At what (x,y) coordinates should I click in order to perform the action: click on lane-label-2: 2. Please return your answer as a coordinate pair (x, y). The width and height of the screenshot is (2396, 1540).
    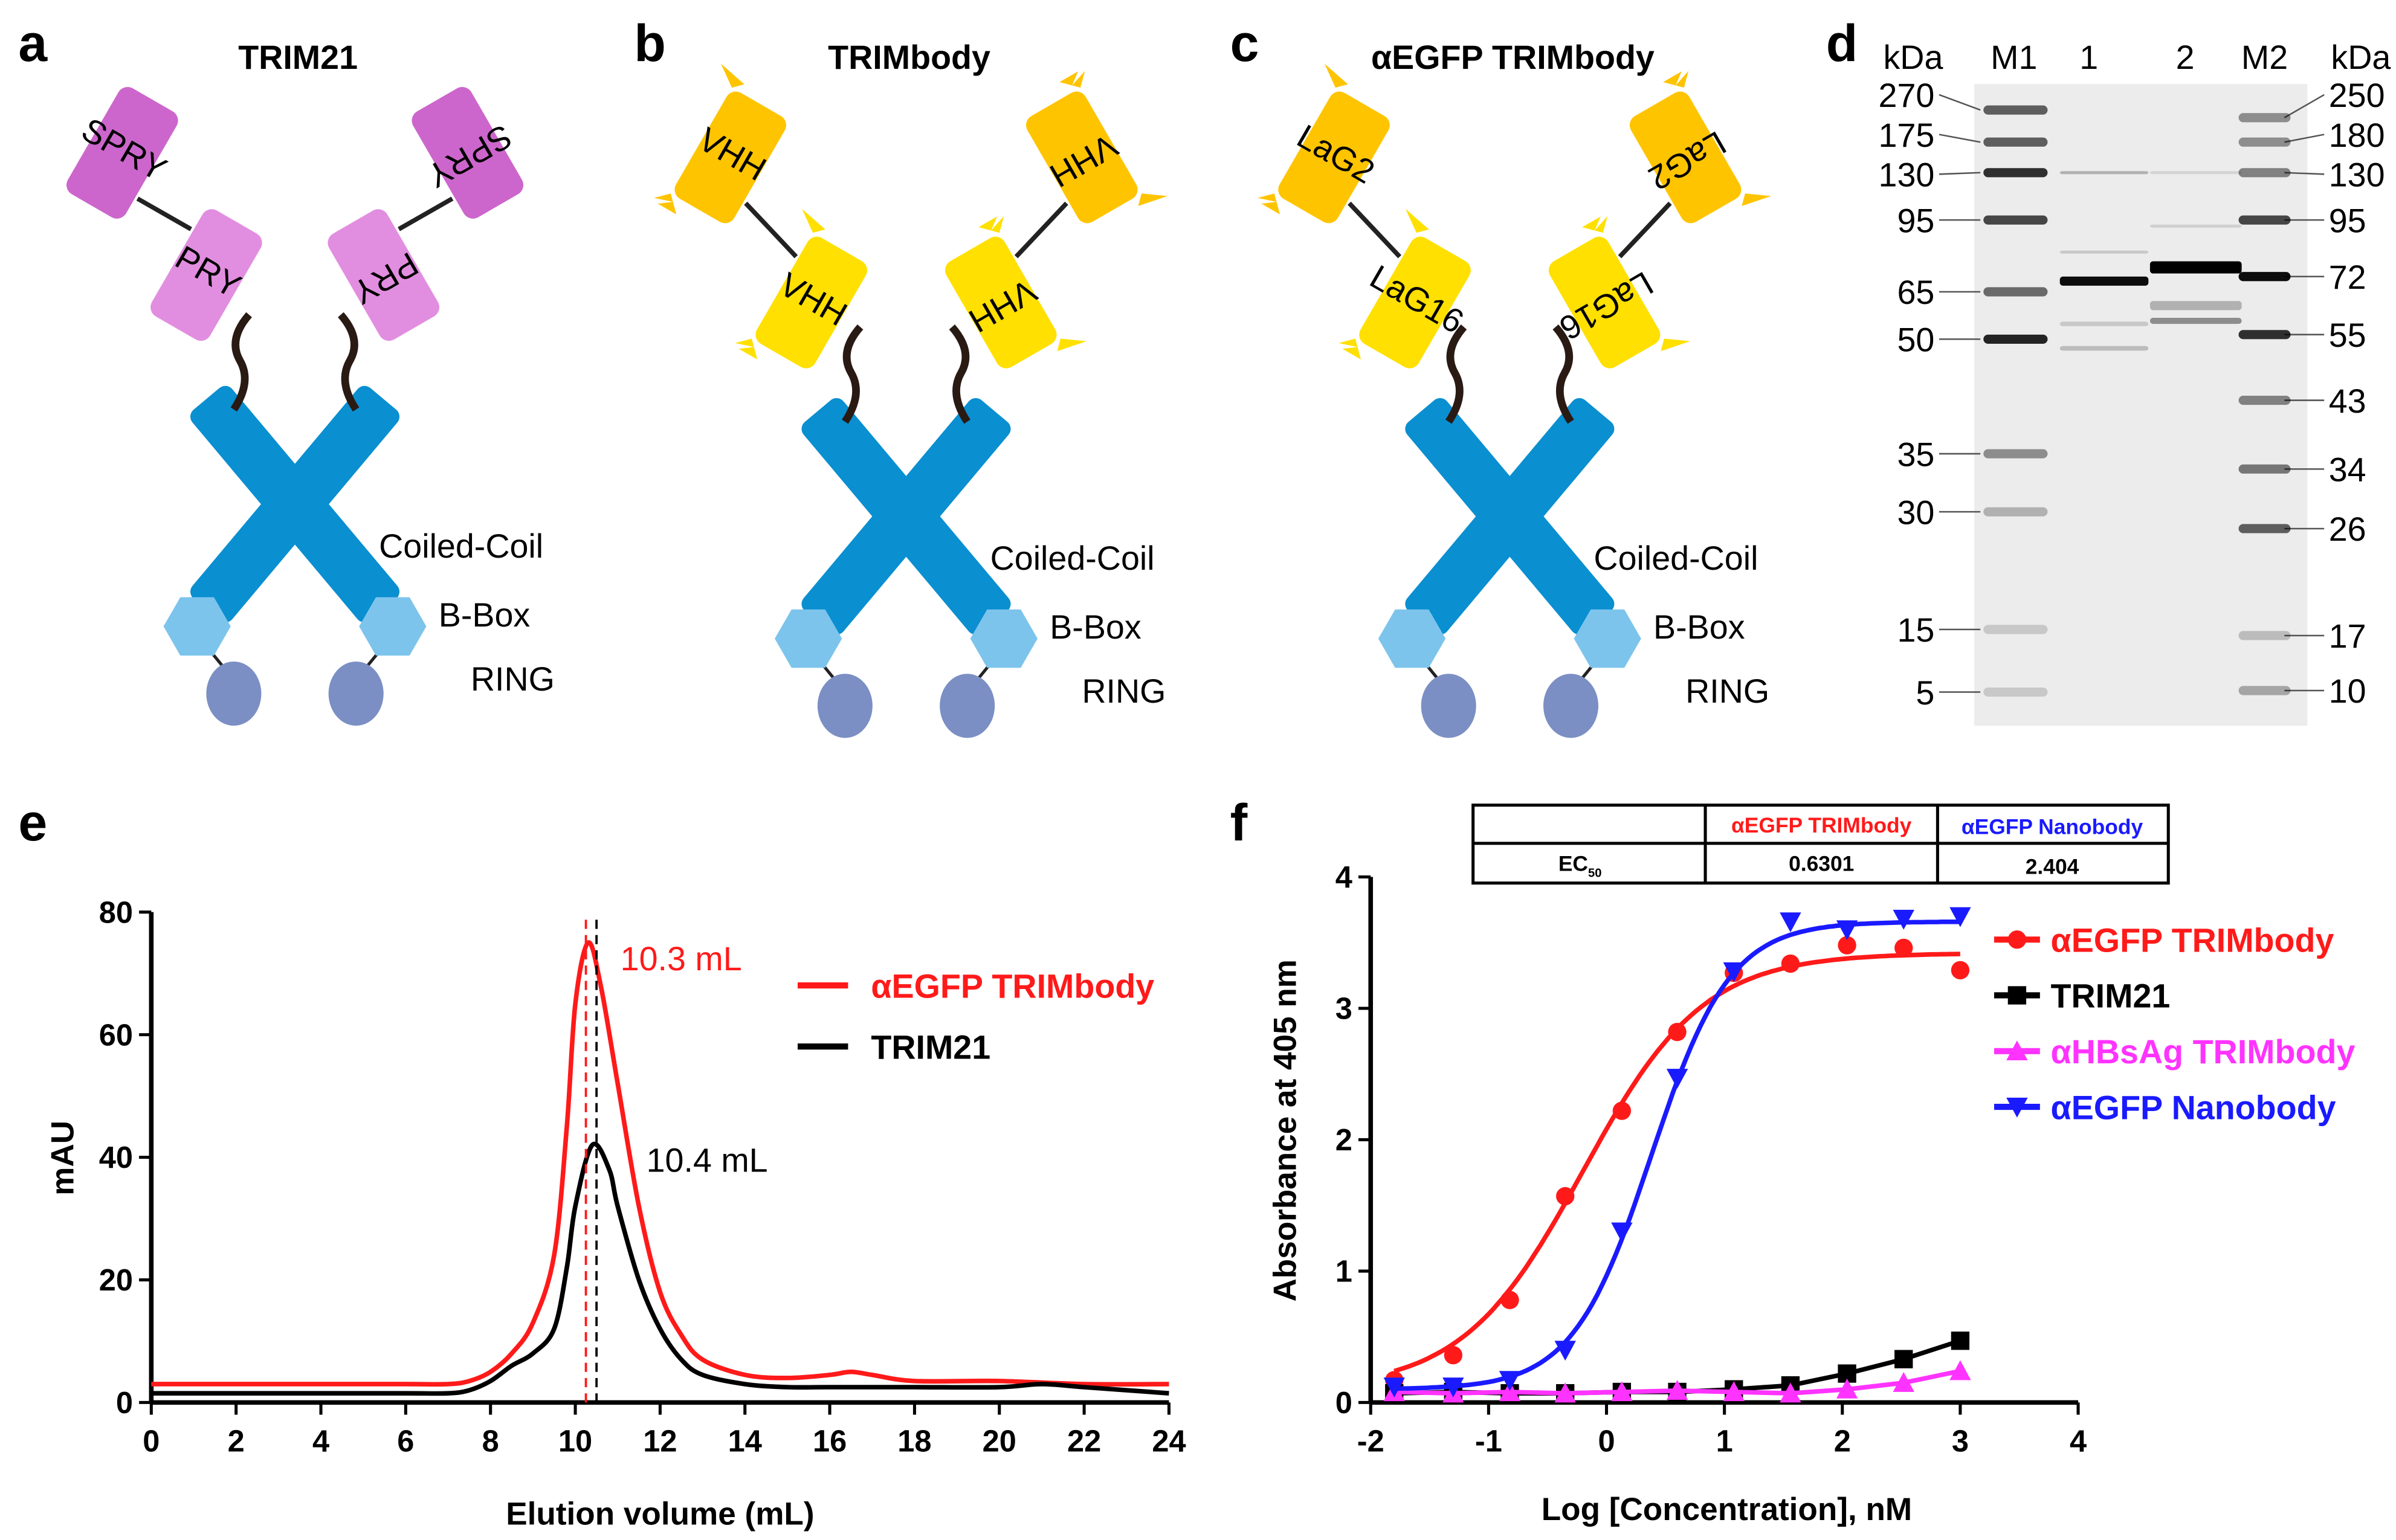
    Looking at the image, I should click on (2185, 57).